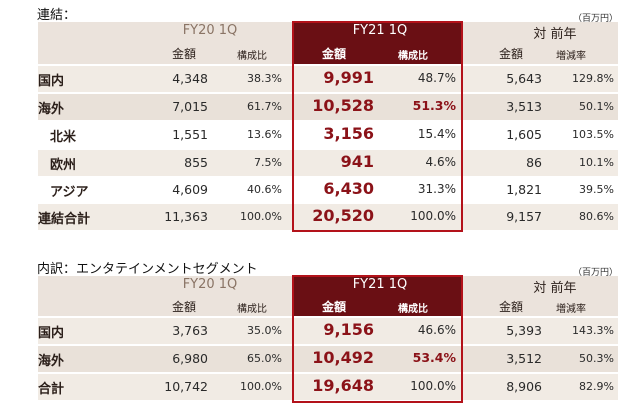 Image resolution: width=640 pixels, height=414 pixels. I want to click on yoy-amount: 5,643, so click(524, 78).